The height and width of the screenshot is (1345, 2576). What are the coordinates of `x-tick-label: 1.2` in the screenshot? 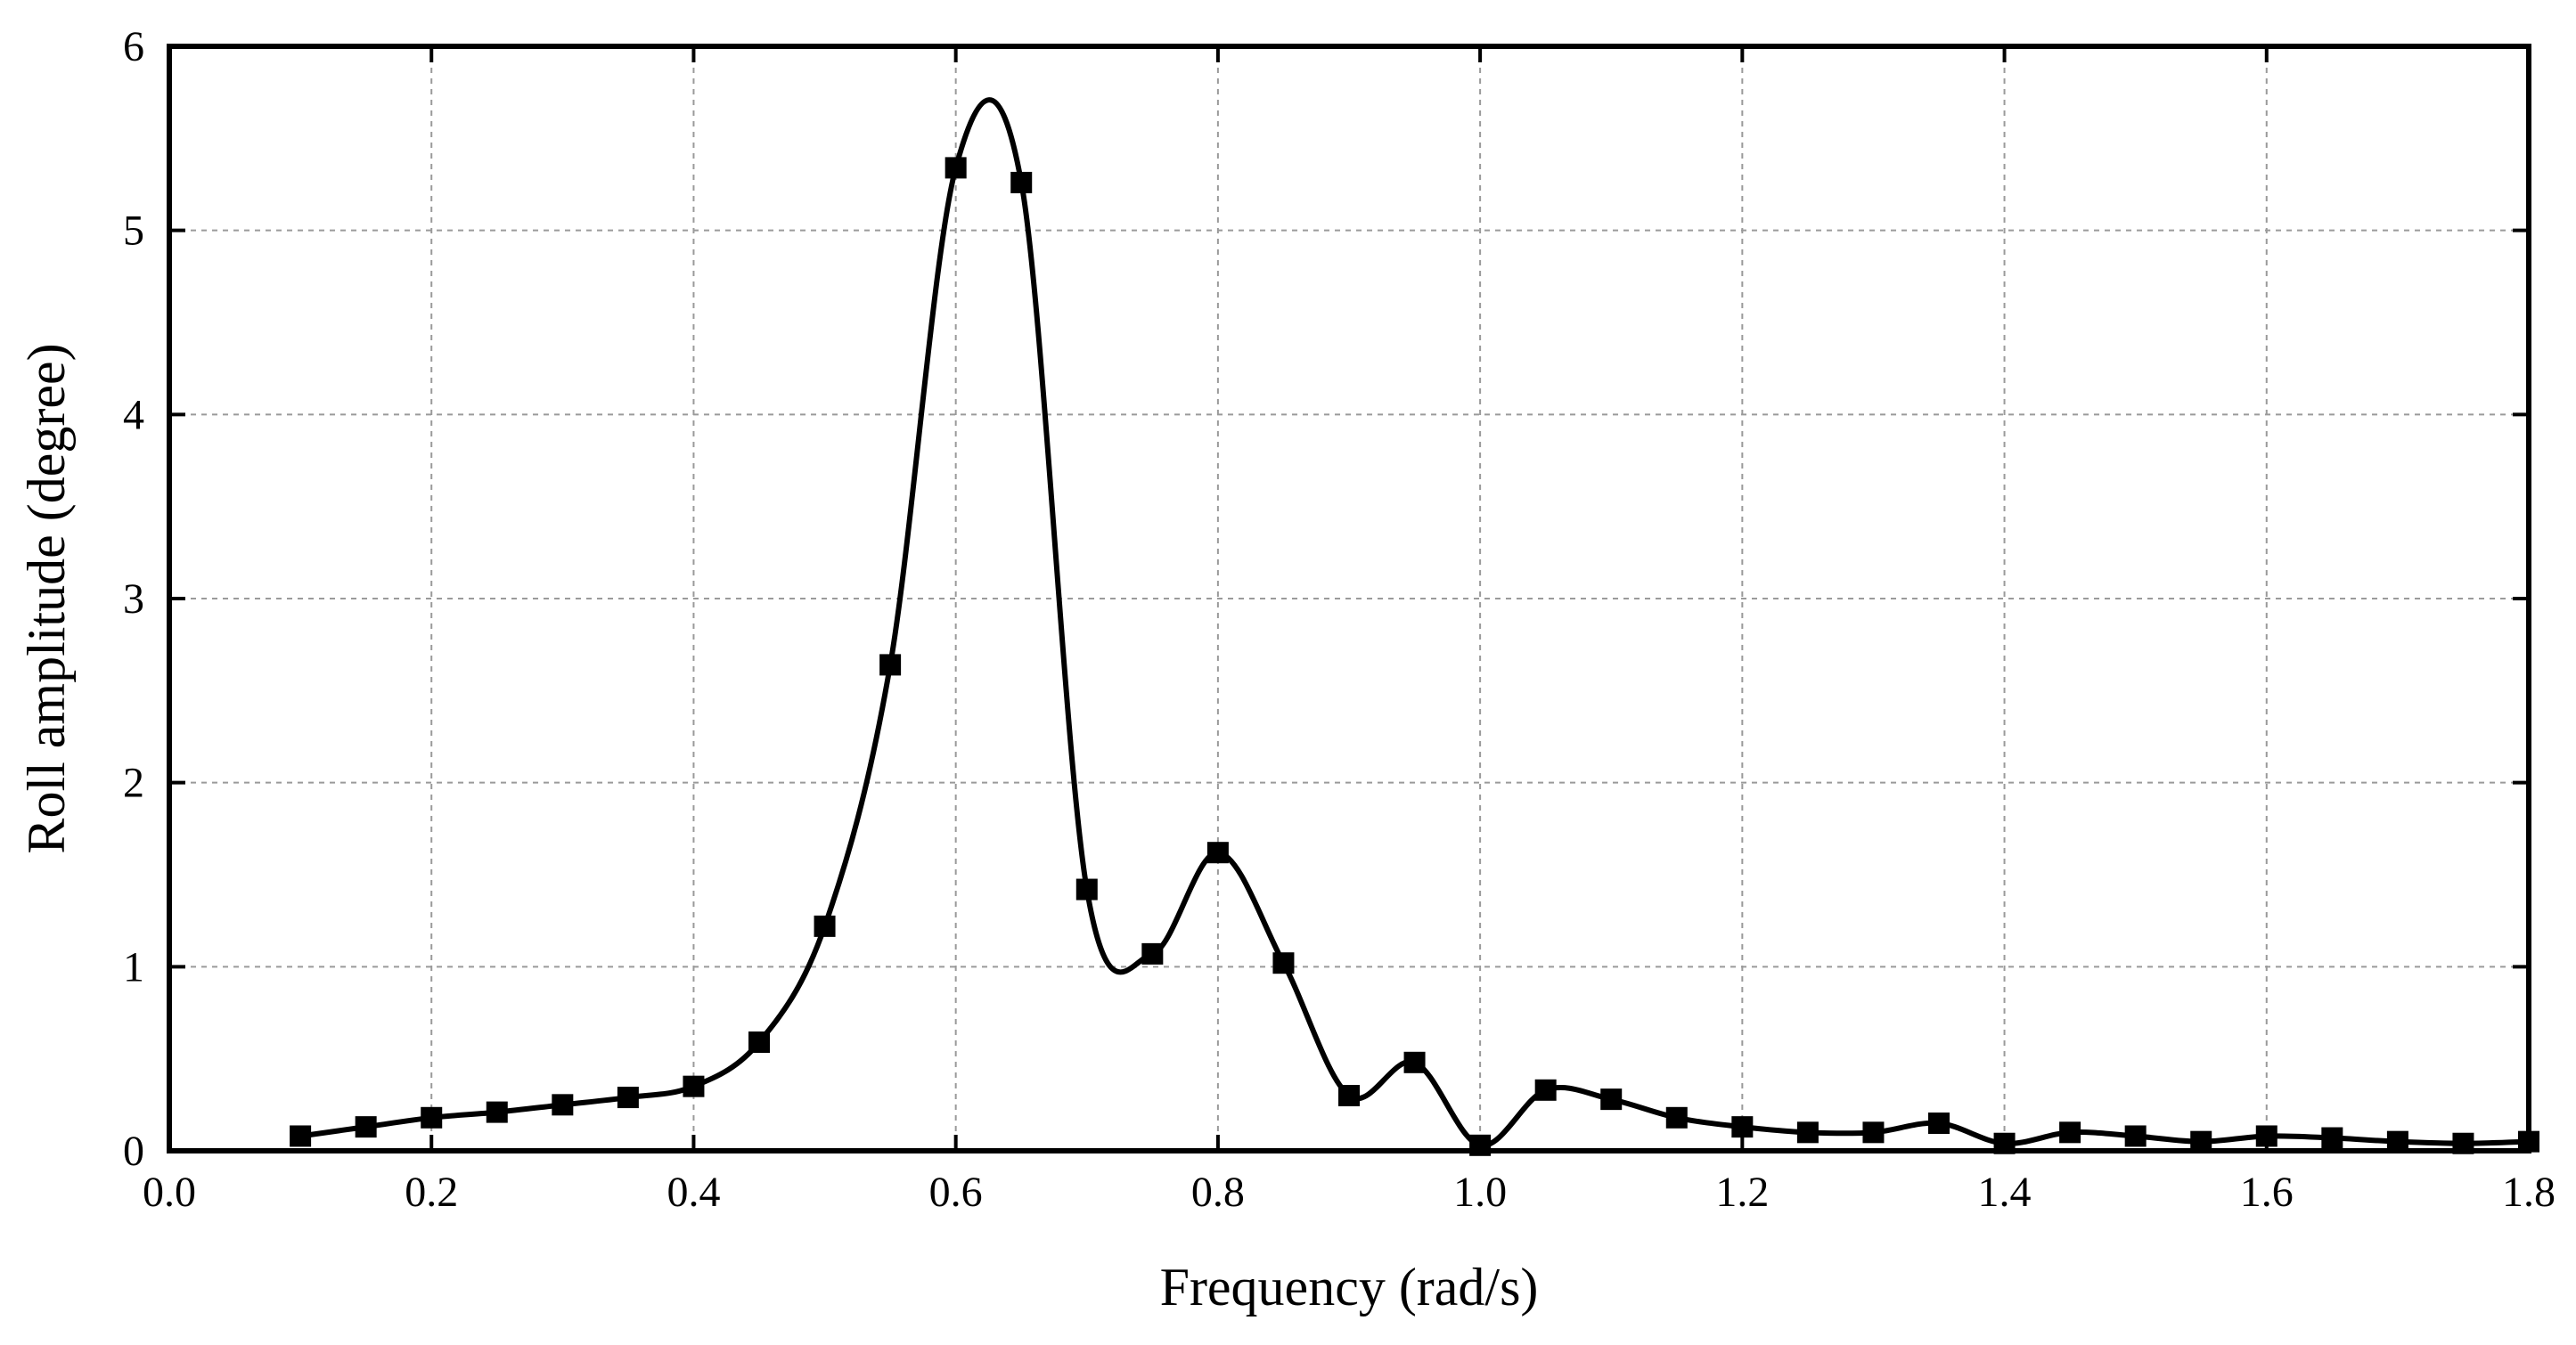 It's located at (1742, 1192).